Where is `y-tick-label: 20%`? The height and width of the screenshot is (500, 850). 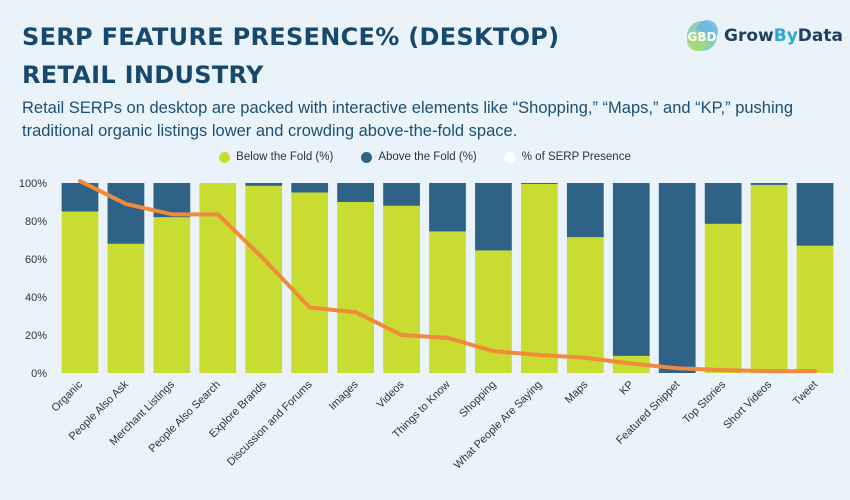 y-tick-label: 20% is located at coordinates (36, 336).